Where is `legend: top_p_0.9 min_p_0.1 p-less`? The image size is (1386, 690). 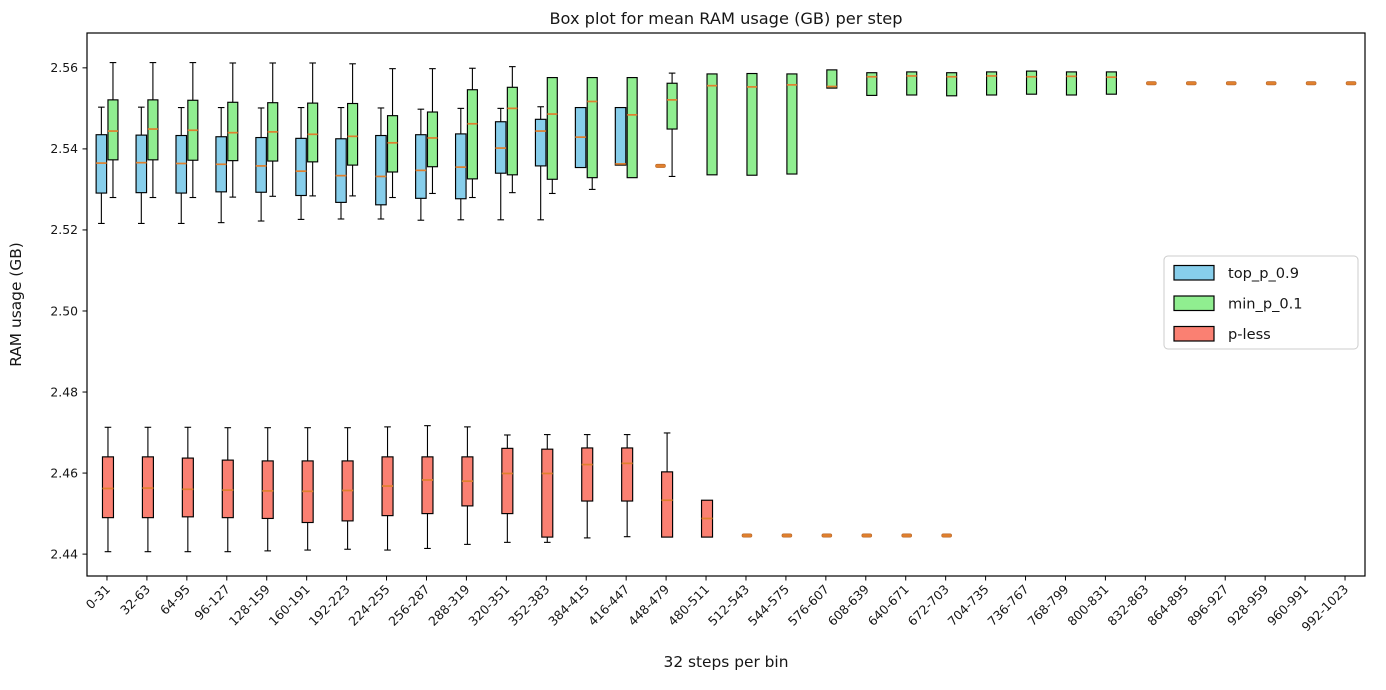
legend: top_p_0.9 min_p_0.1 p-less is located at coordinates (1261, 302).